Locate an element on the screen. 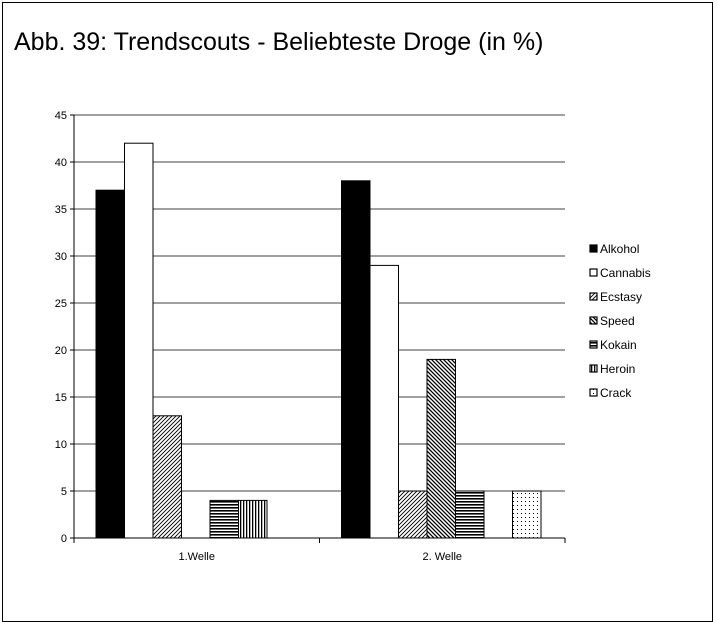 This screenshot has width=717, height=622. bar-ecstasy-2-welle is located at coordinates (413, 514).